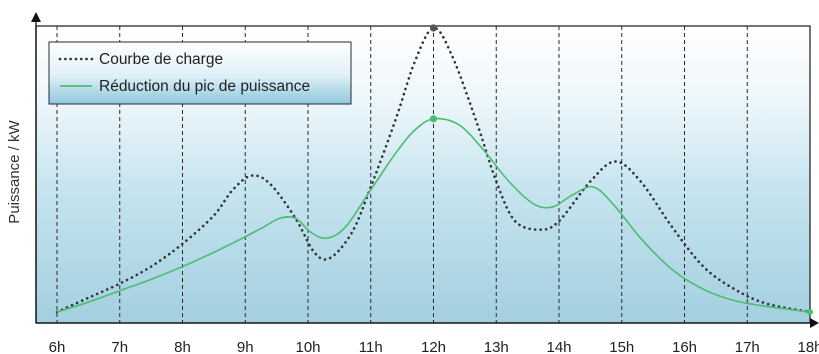 This screenshot has height=354, width=819. I want to click on x-tick-label-16h: 16h, so click(684, 346).